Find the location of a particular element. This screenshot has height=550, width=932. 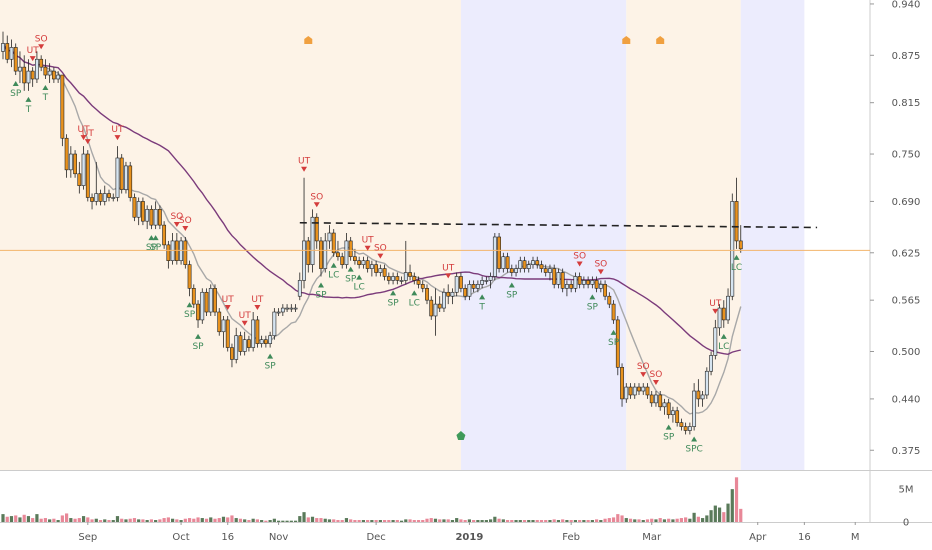

y-tick-label: 0.815 is located at coordinates (906, 103).